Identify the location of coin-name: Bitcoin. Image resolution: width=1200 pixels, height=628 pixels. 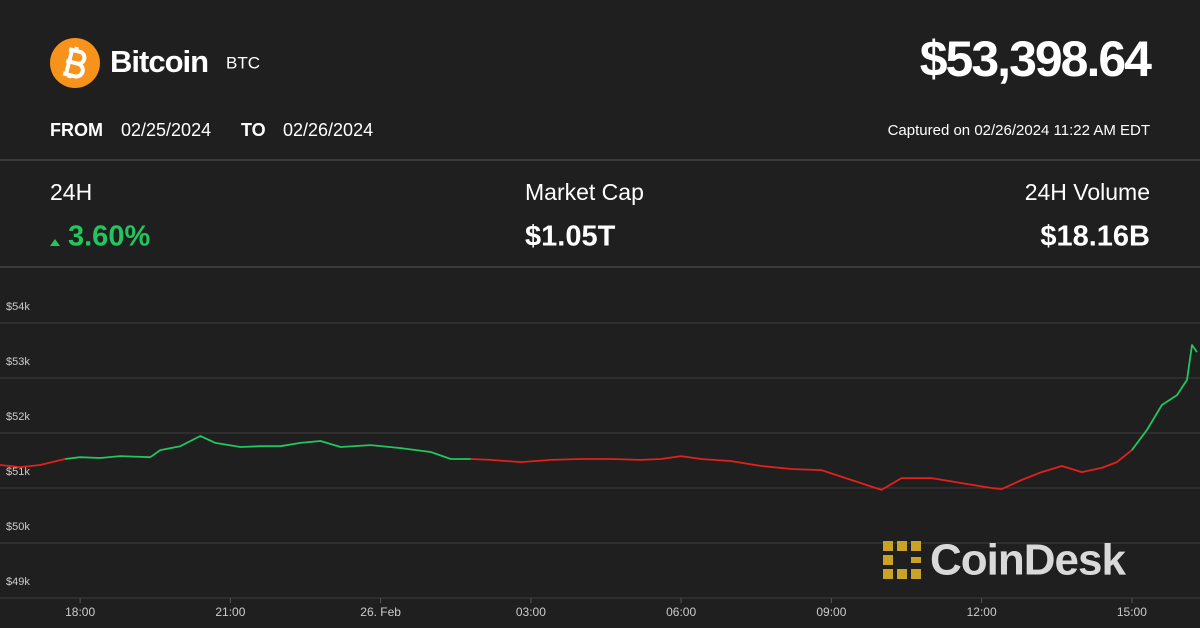
(159, 61).